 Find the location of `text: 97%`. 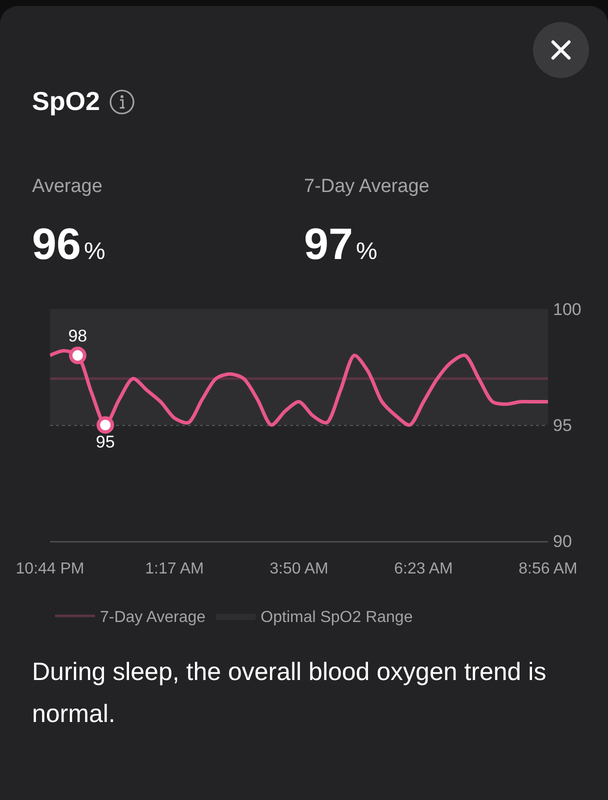

text: 97% is located at coordinates (341, 244).